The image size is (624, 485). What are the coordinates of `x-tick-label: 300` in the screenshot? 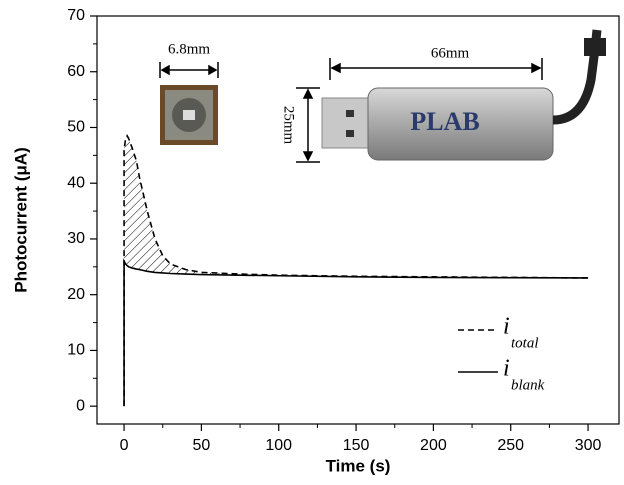 It's located at (588, 445).